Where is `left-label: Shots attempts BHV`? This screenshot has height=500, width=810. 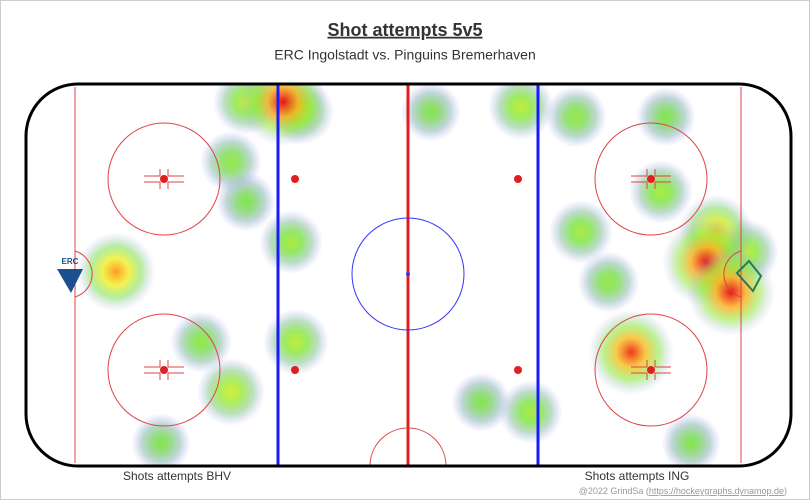 left-label: Shots attempts BHV is located at coordinates (177, 476).